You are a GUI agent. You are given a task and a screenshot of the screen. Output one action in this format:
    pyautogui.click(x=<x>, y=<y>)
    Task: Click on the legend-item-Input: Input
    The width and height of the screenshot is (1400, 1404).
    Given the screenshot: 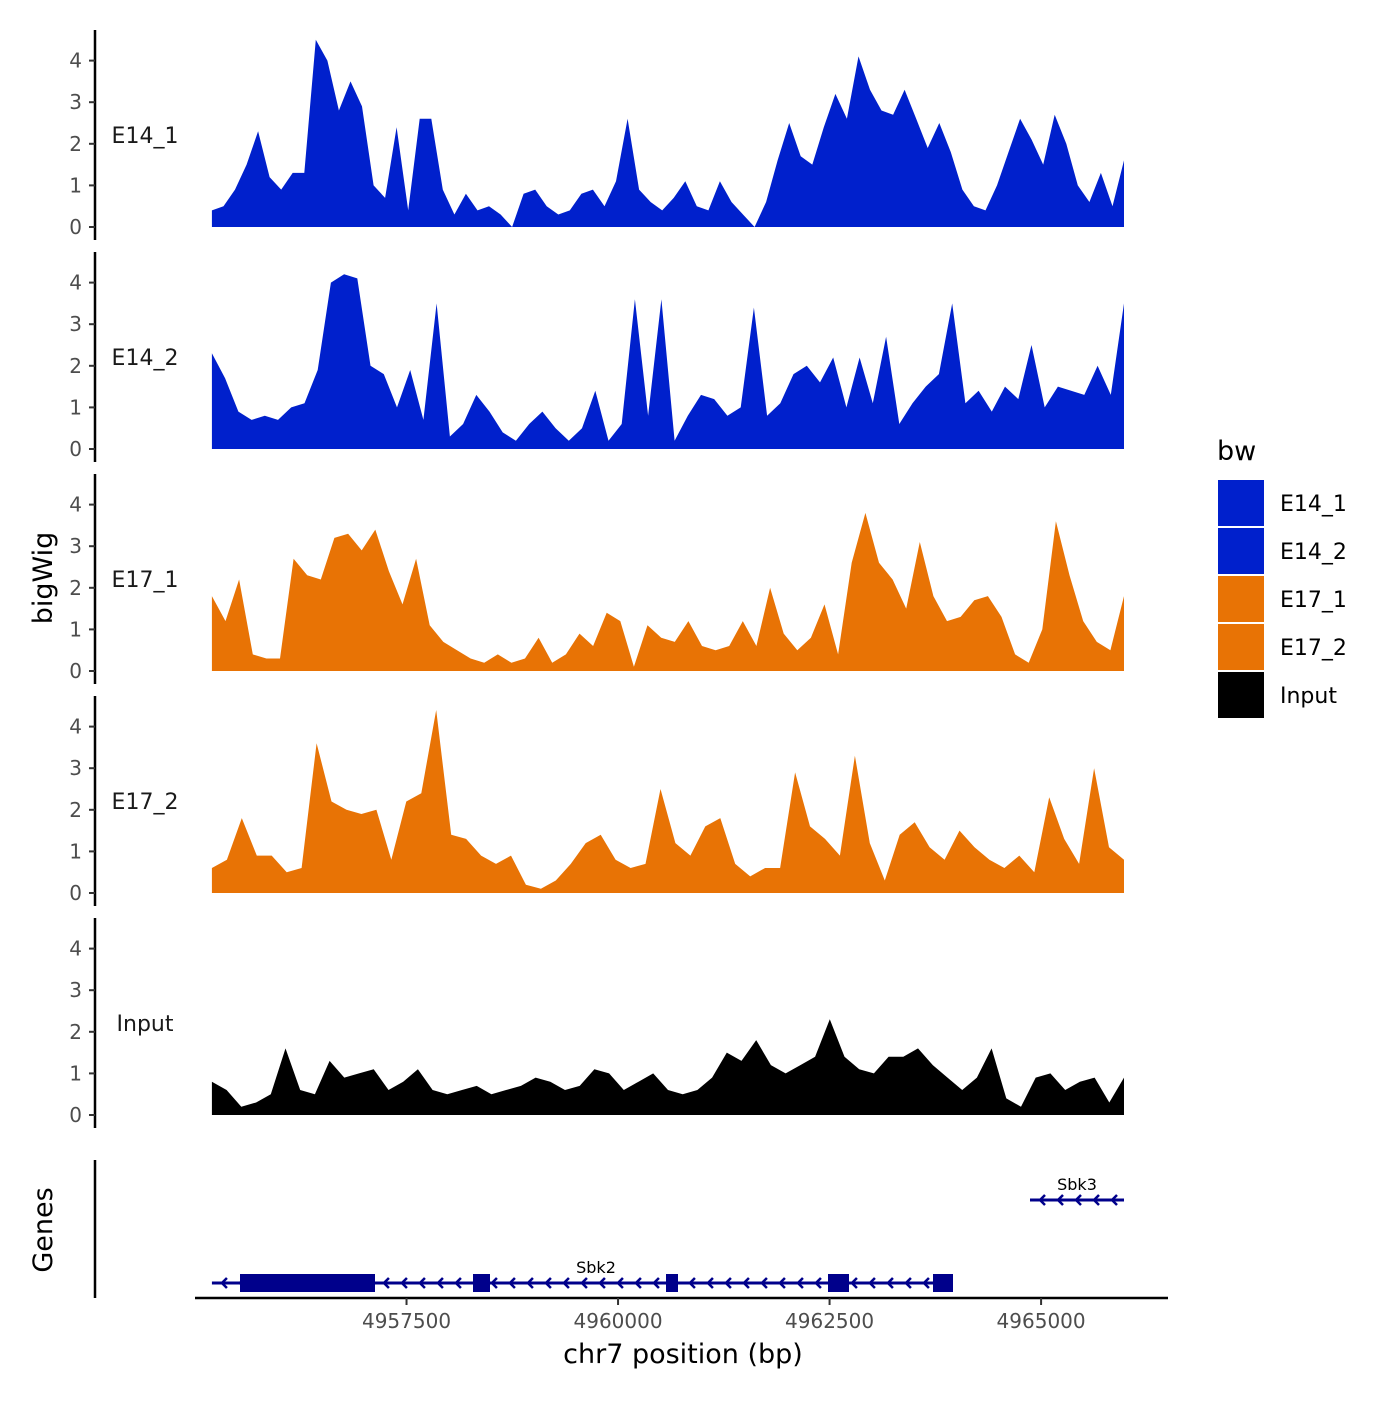 What is the action you would take?
    pyautogui.click(x=1277, y=695)
    